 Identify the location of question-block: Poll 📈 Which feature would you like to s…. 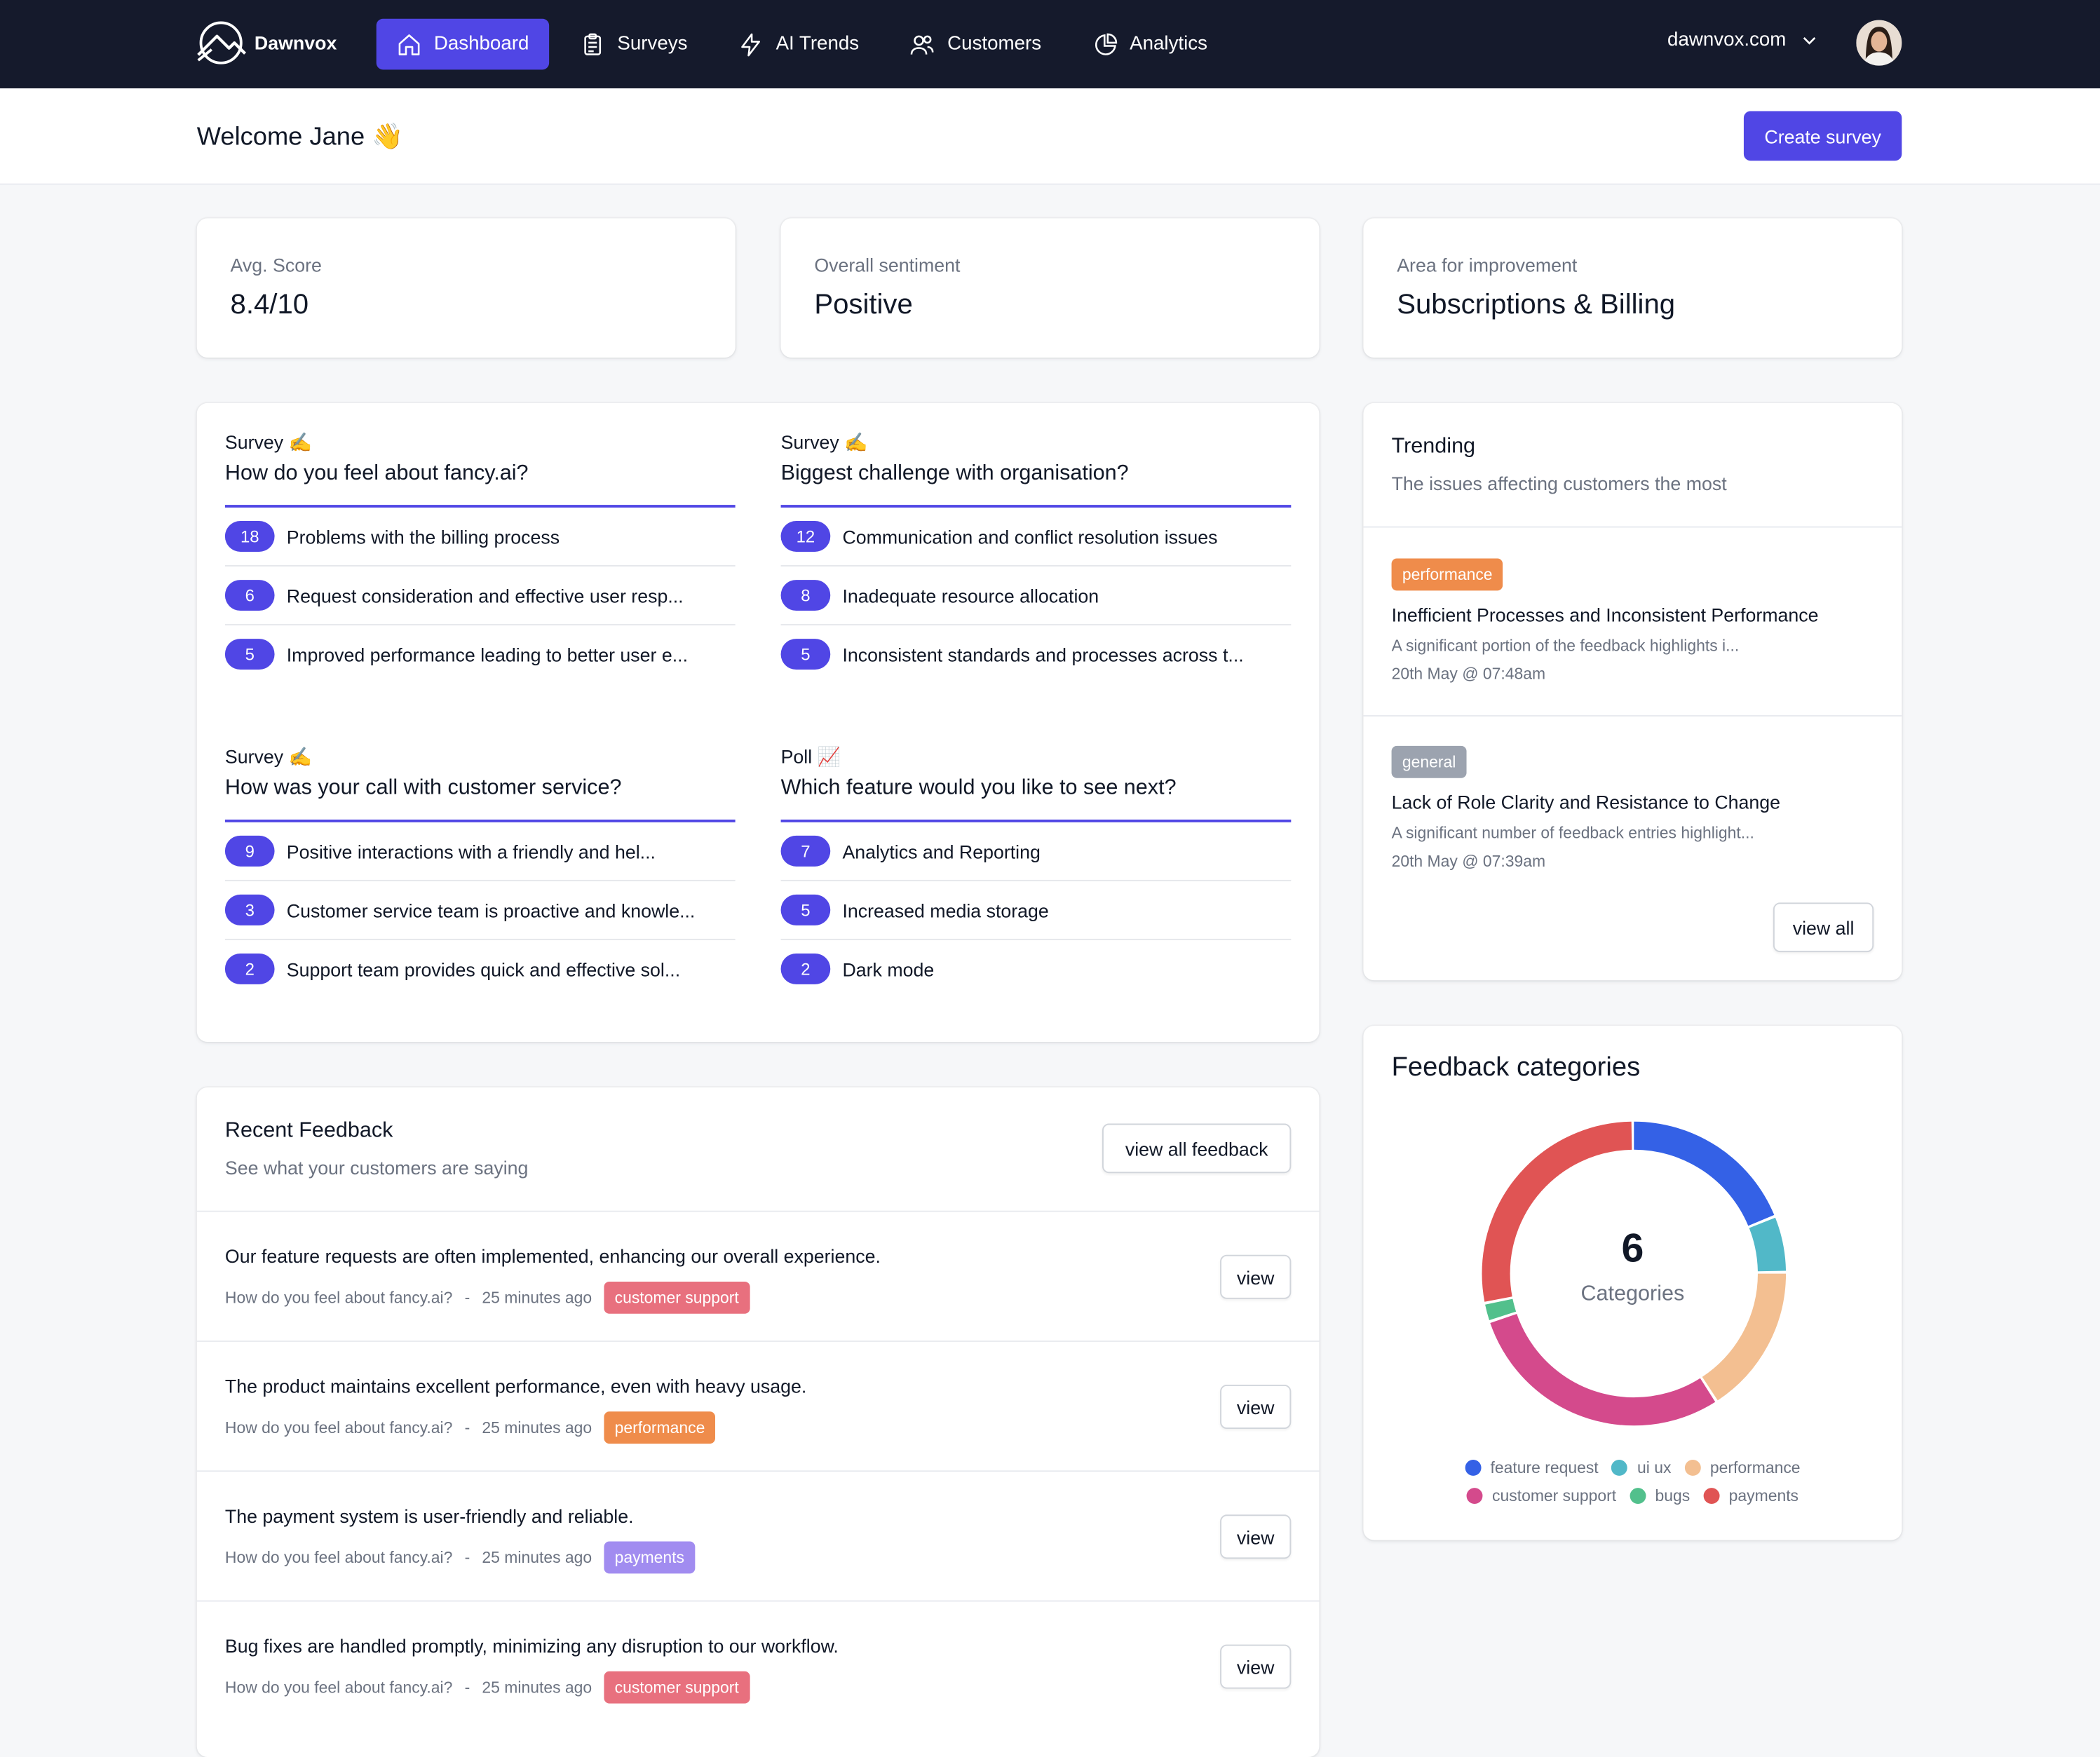
(1036, 871).